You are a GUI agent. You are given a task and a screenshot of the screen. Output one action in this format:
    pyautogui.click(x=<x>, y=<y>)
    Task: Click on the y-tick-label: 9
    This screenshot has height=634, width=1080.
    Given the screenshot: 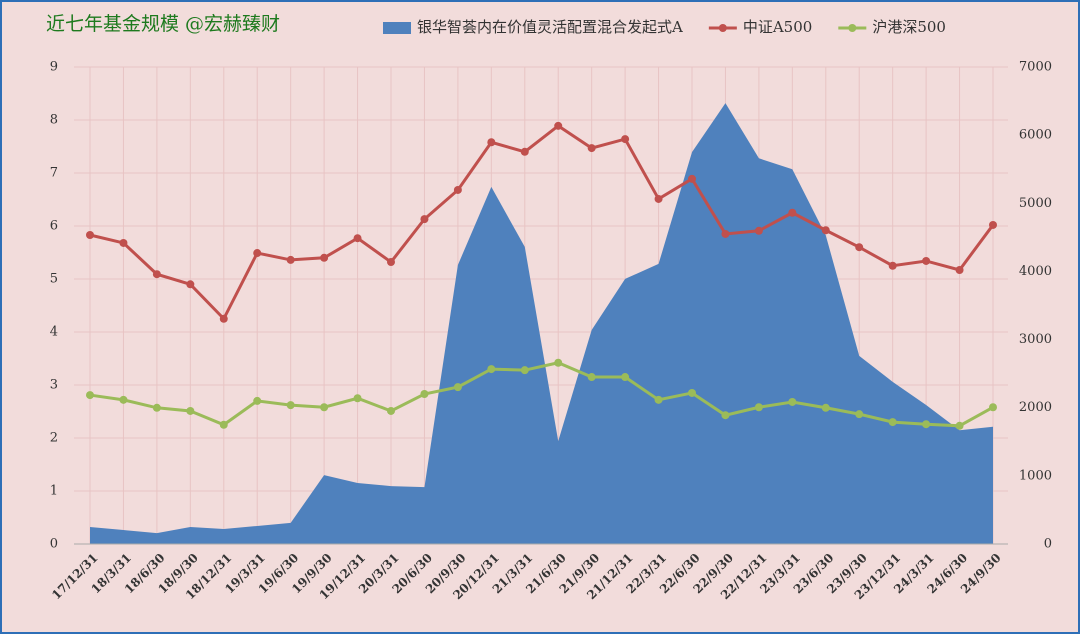 What is the action you would take?
    pyautogui.click(x=54, y=67)
    